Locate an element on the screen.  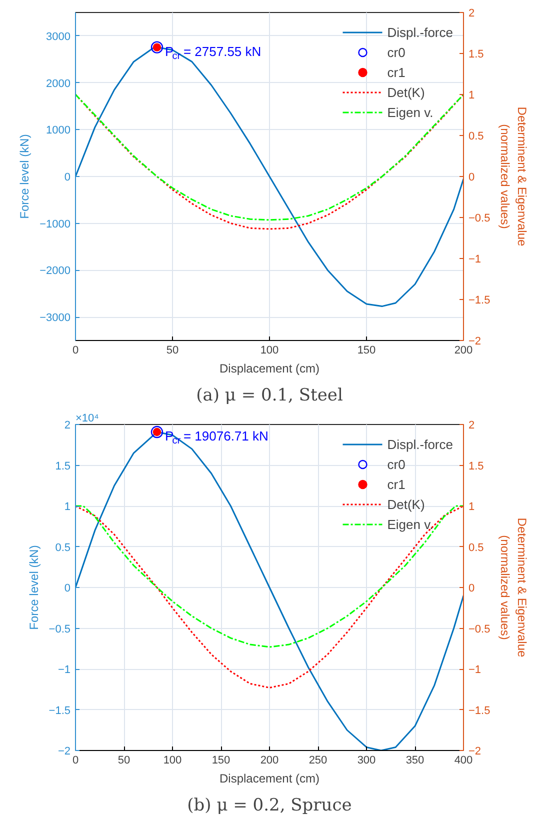
y-tick-label: 3000 is located at coordinates (58, 36).